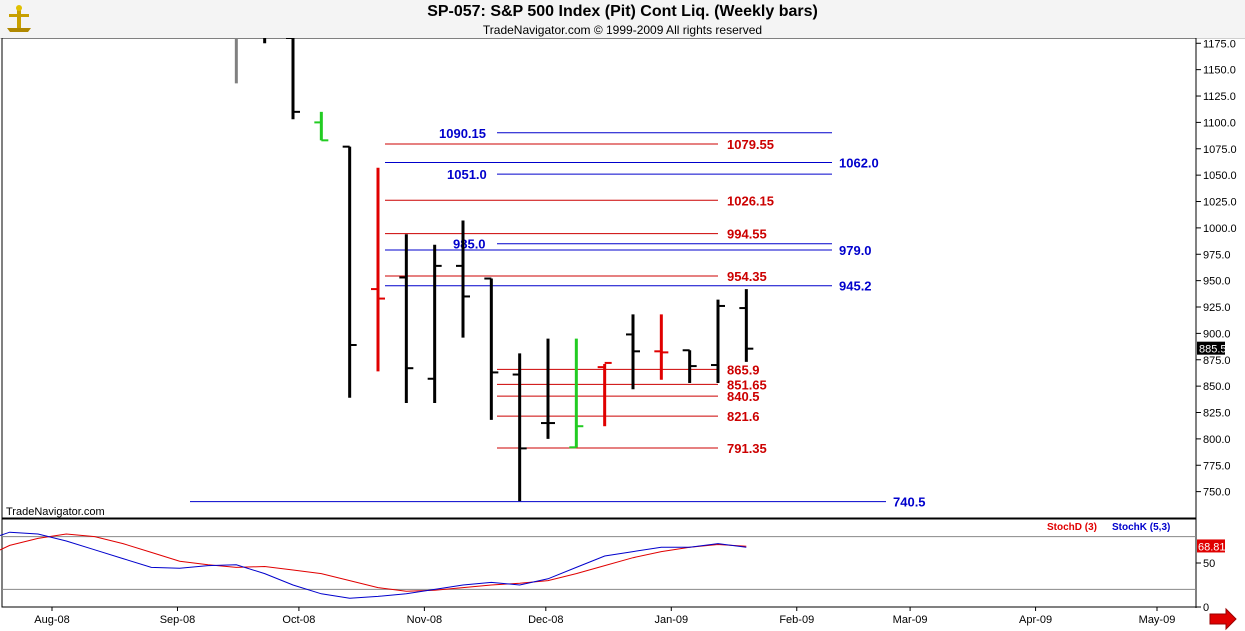 The image size is (1245, 631). Describe the element at coordinates (298, 620) in the screenshot. I see `x-tick-label: Oct-08` at that location.